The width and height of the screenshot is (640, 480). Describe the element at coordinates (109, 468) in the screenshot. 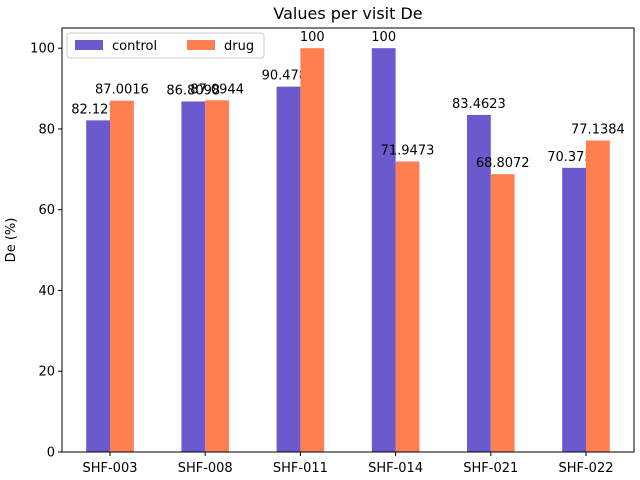

I see `x-tick-label: SHF-003` at that location.